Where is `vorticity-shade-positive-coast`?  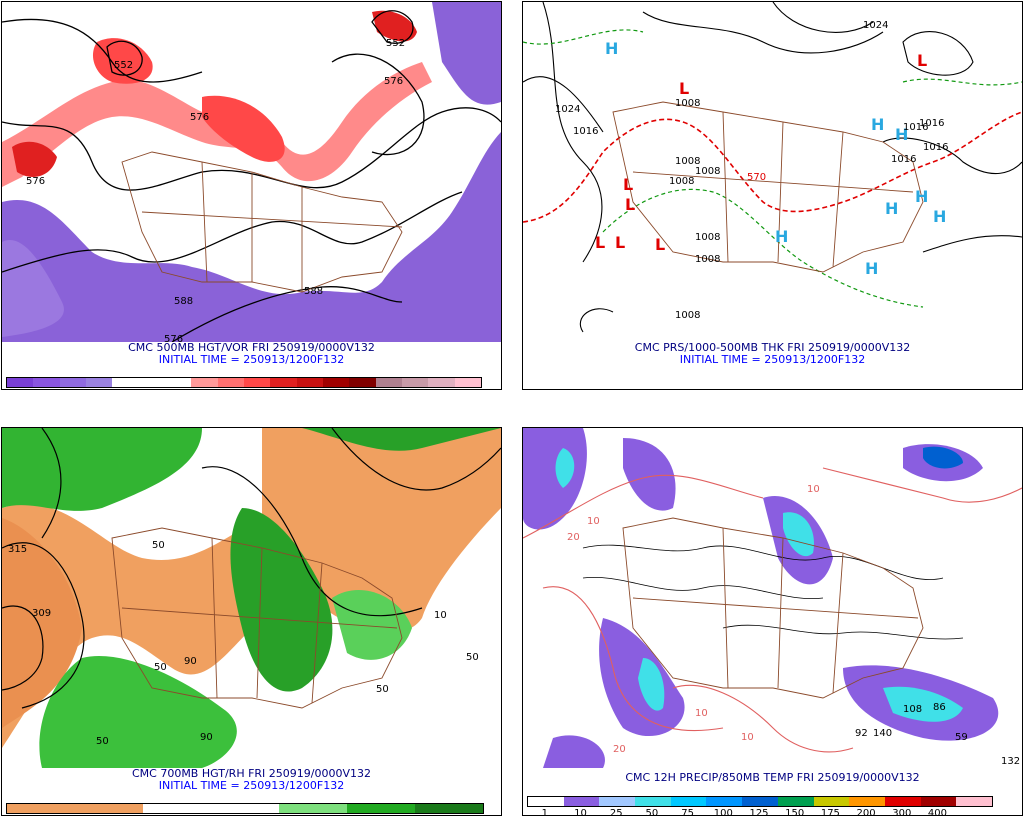 vorticity-shade-positive-coast is located at coordinates (34, 159).